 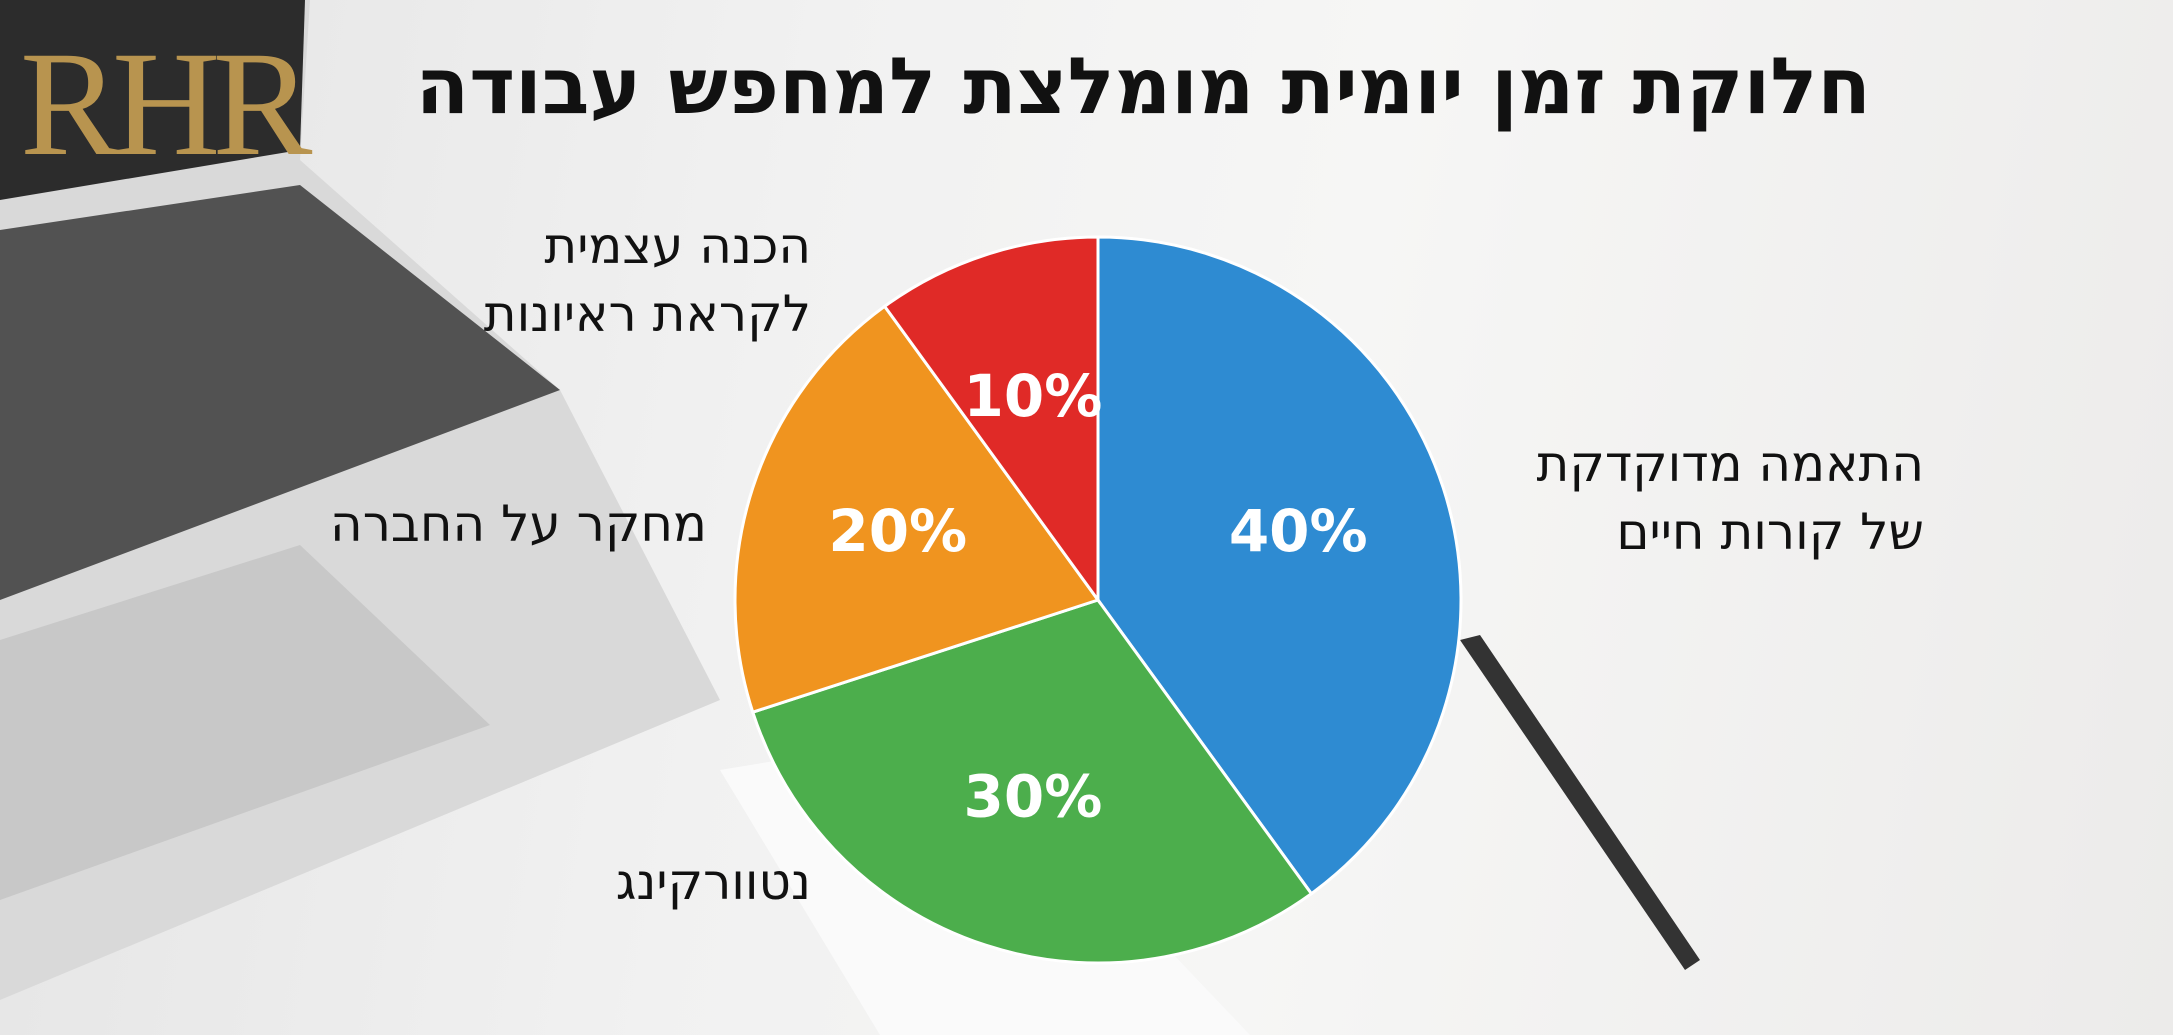 I want to click on keyboard, so click(x=280, y=392).